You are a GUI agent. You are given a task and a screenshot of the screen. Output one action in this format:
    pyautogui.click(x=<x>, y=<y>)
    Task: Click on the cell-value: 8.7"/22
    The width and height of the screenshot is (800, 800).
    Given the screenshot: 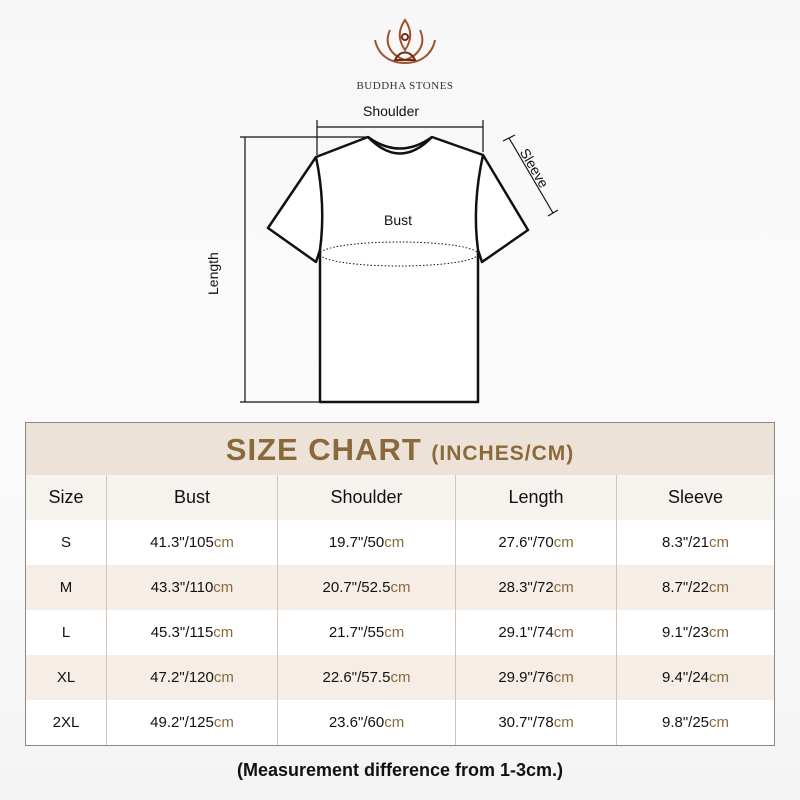 What is the action you would take?
    pyautogui.click(x=685, y=587)
    